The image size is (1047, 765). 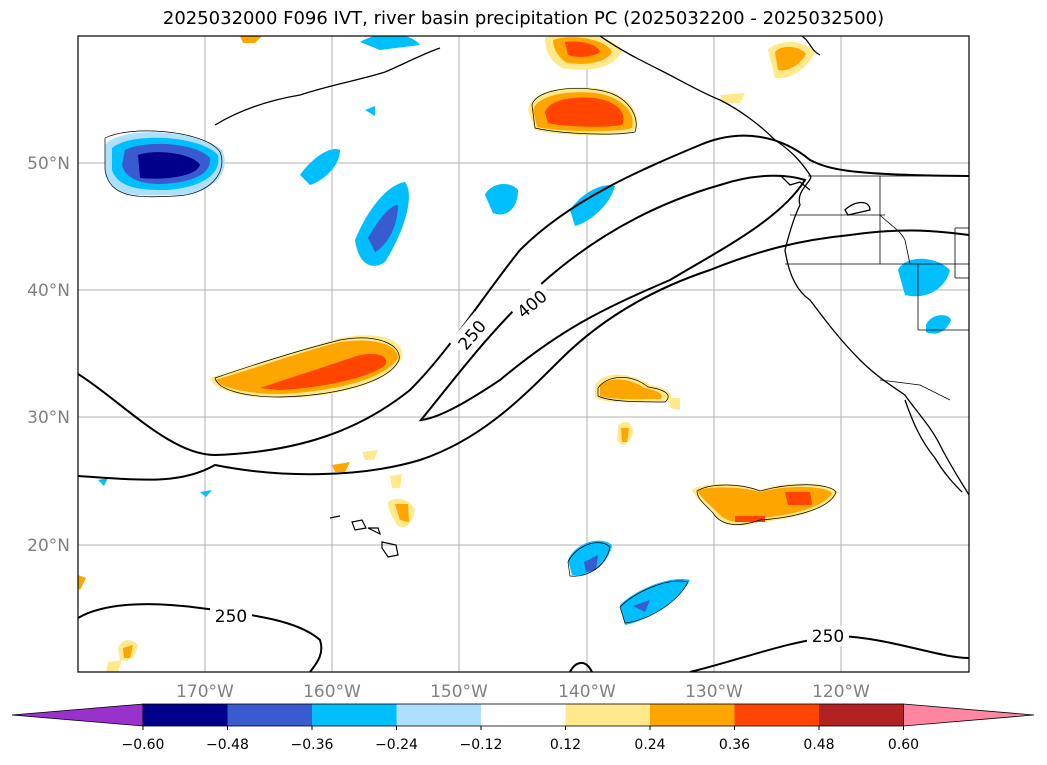 What do you see at coordinates (48, 291) in the screenshot?
I see `lat-label-40n: 40°N` at bounding box center [48, 291].